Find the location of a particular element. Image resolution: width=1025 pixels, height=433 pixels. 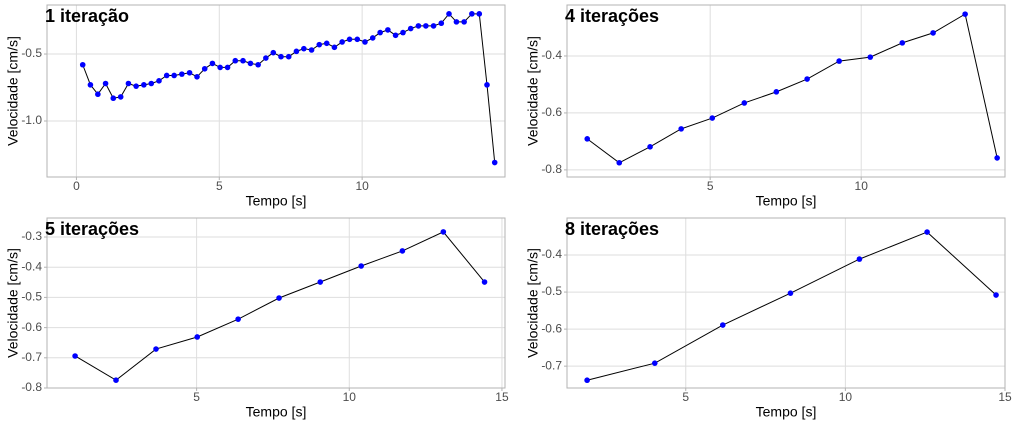

chart-title: 5 iterações is located at coordinates (92, 229).